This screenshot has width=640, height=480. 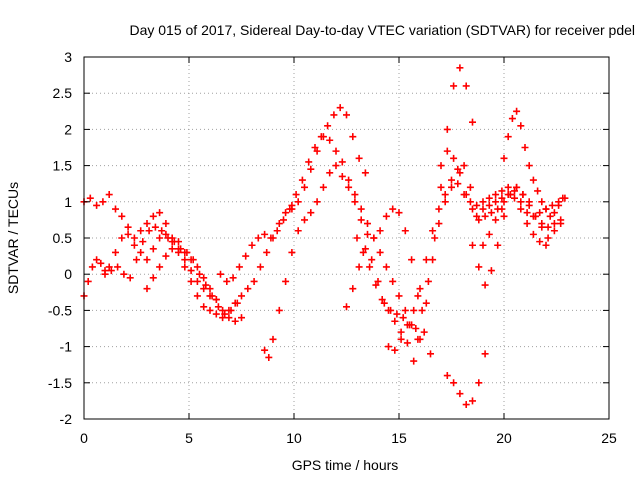 I want to click on x-tick-label: 0, so click(x=84, y=438).